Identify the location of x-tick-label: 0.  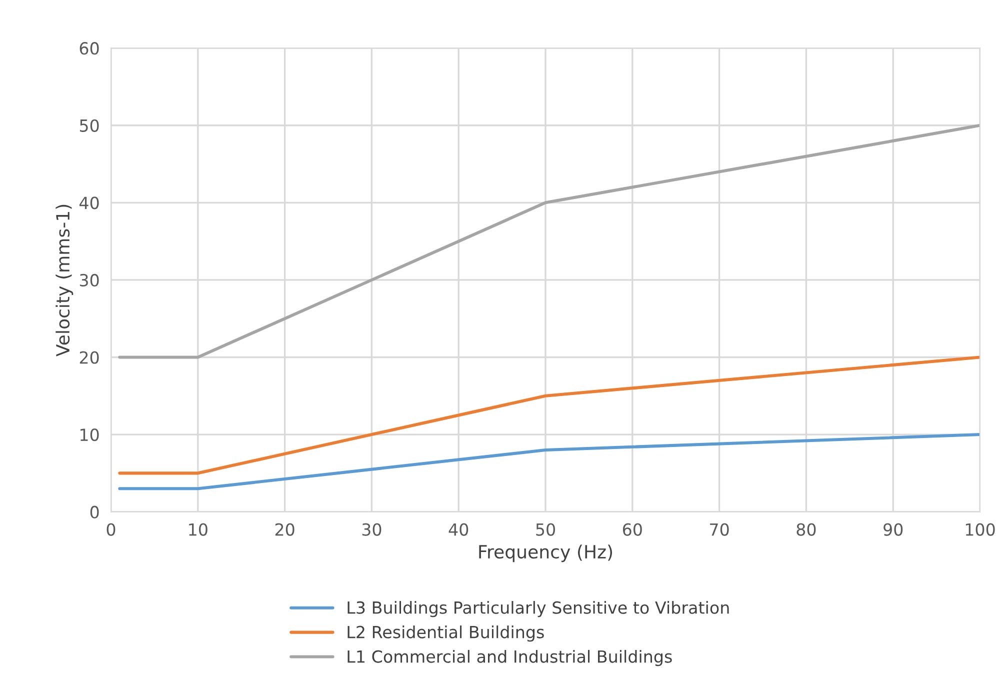
(111, 529).